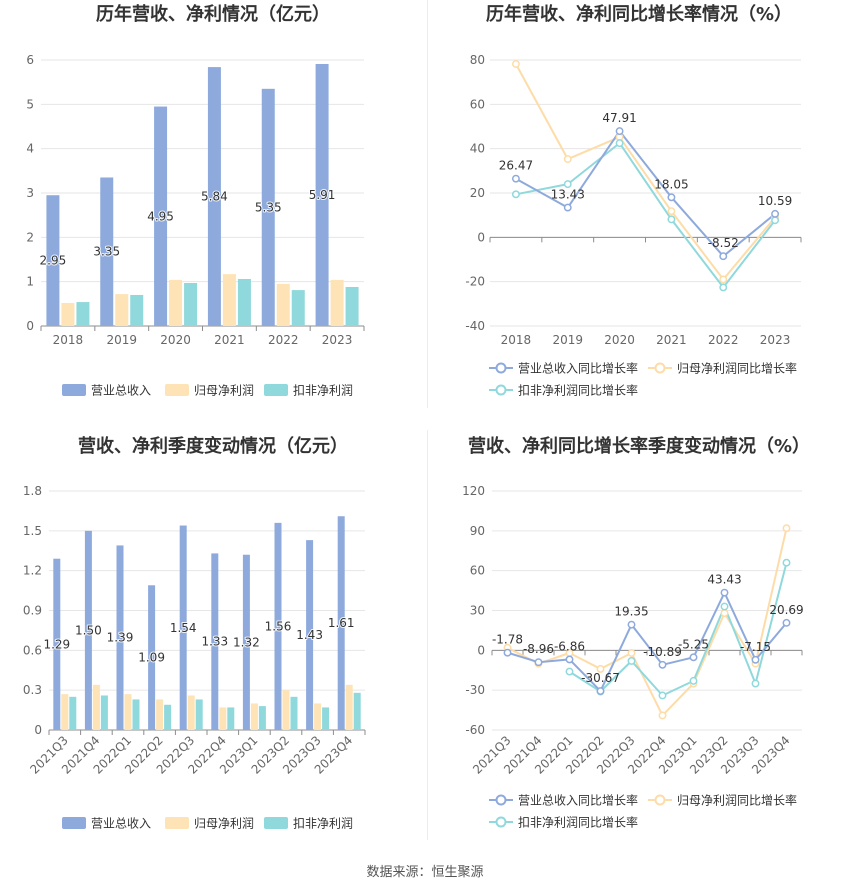 This screenshot has height=895, width=850. Describe the element at coordinates (213, 446) in the screenshot. I see `chart-title: 营收、净利季度变动情况（亿元）` at that location.